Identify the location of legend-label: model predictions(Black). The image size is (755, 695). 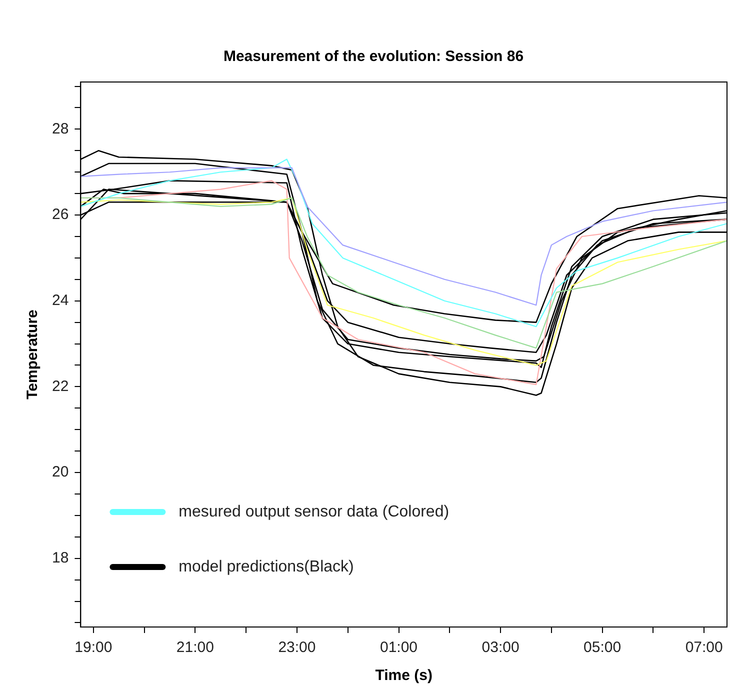
(266, 567).